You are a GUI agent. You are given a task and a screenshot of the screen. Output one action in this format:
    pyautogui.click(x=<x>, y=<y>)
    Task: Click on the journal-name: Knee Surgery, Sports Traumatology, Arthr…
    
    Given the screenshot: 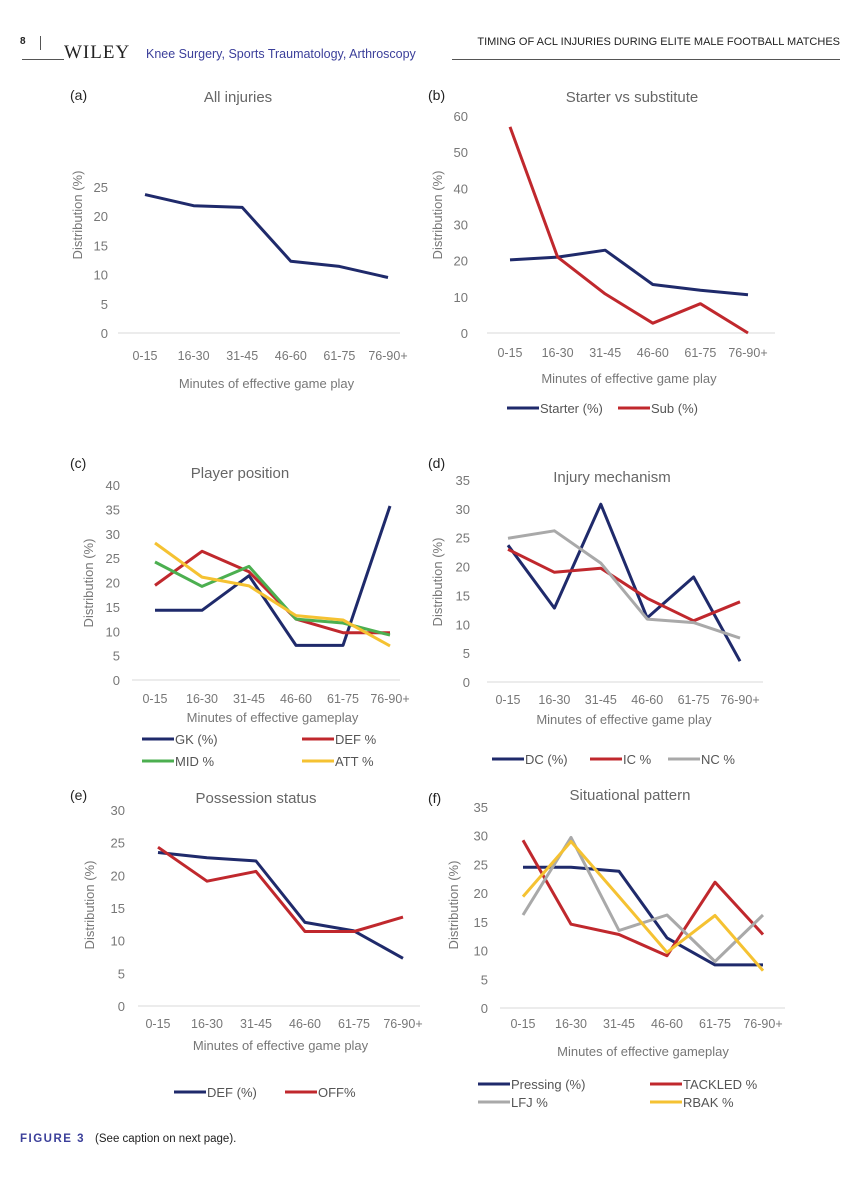 What is the action you would take?
    pyautogui.click(x=281, y=54)
    